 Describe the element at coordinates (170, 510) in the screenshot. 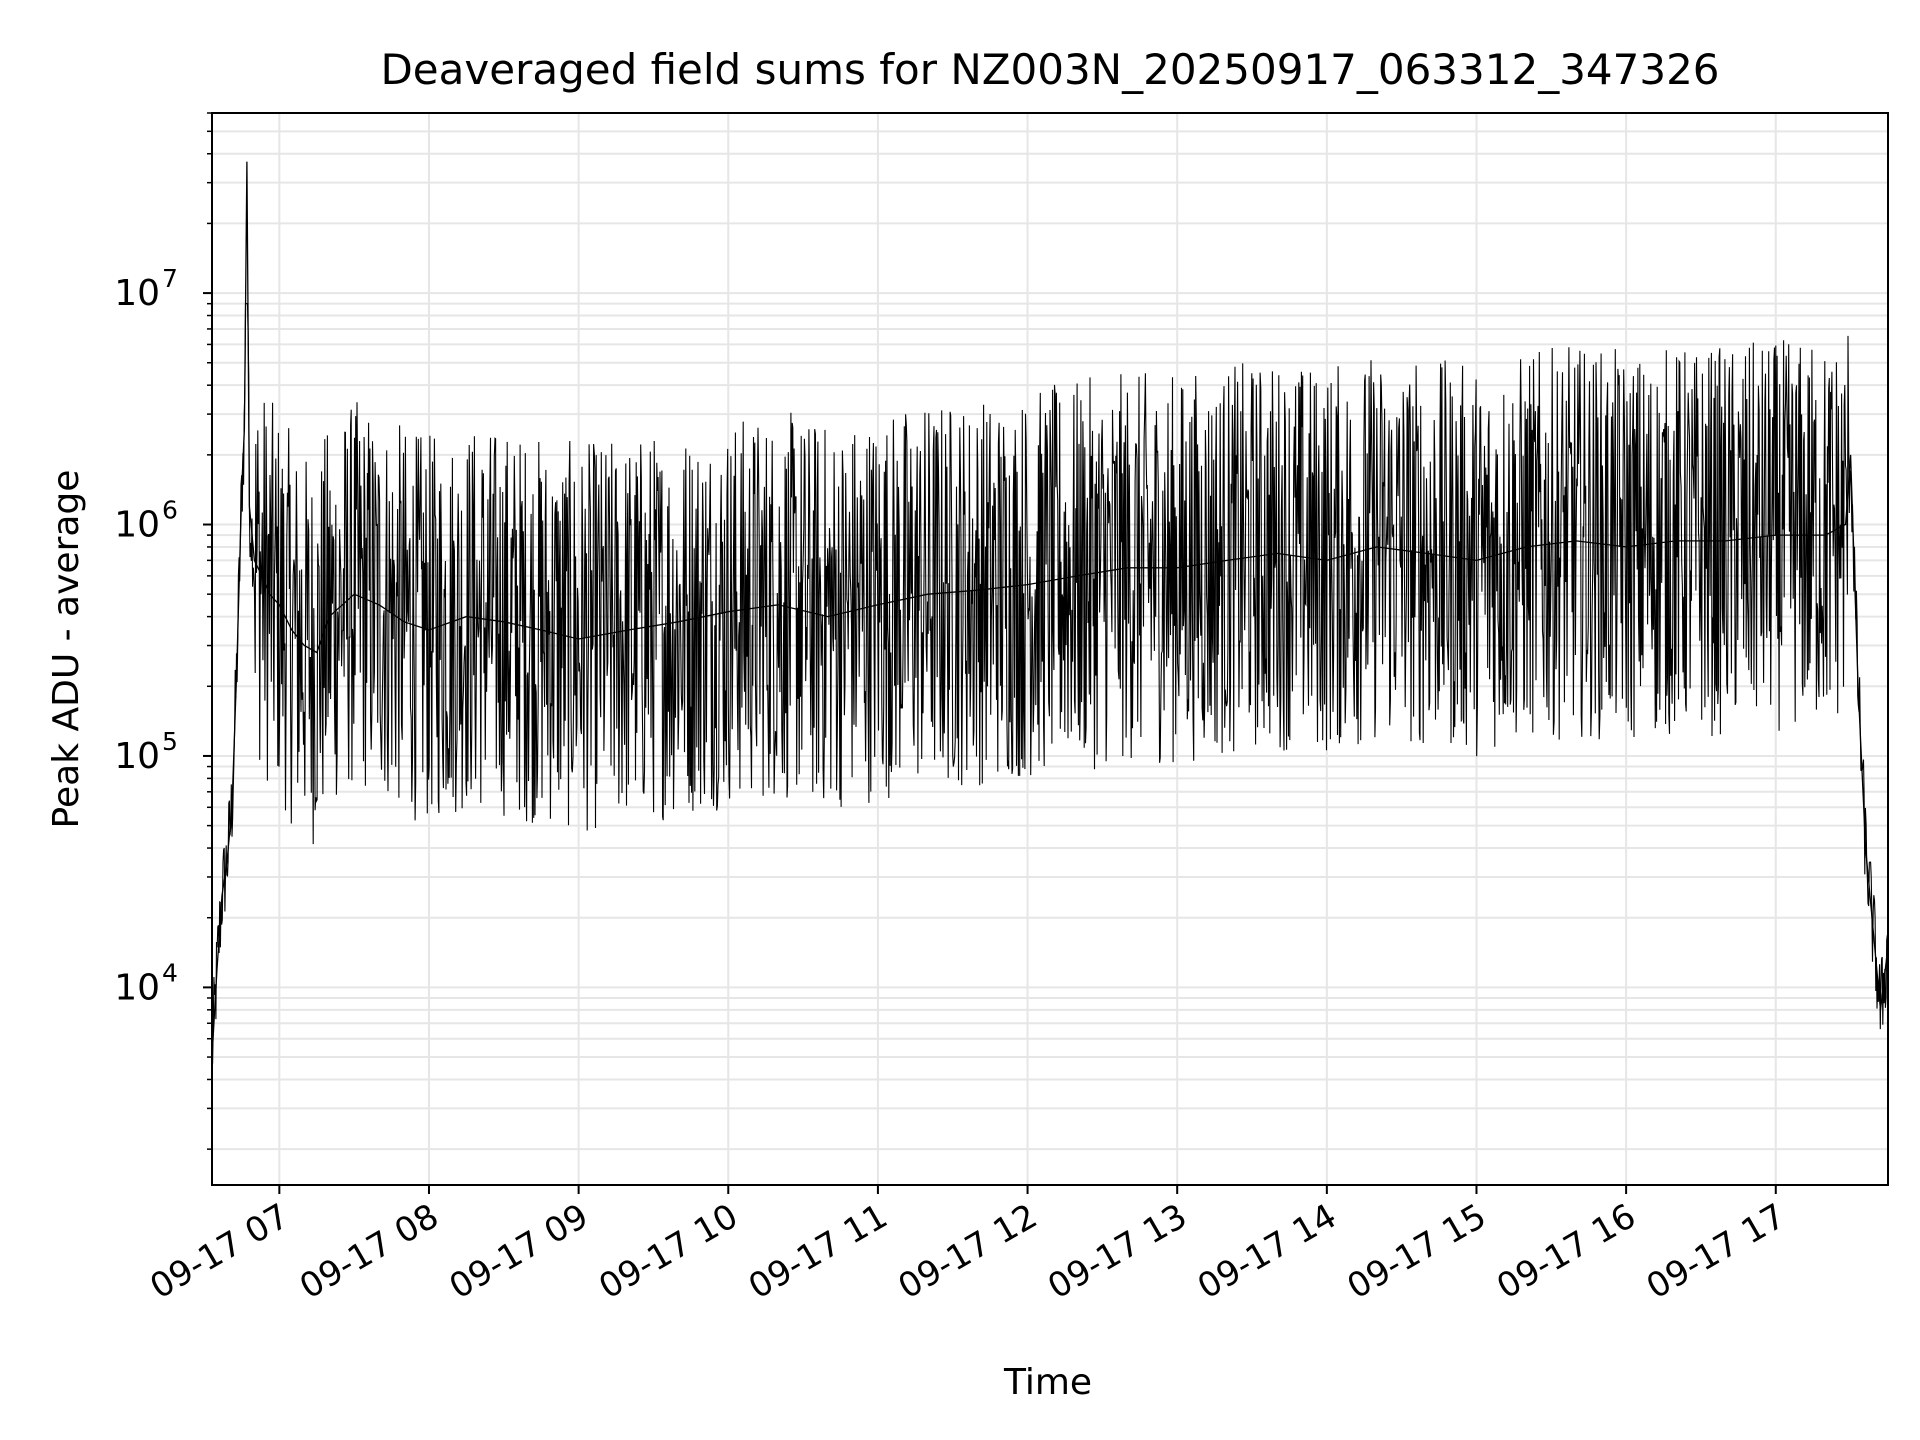

I see `y-tick-label-exponent: 6` at that location.